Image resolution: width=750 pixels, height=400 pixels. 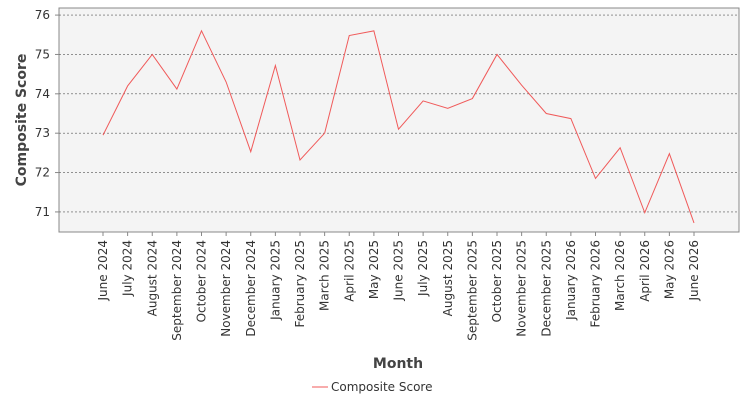 What do you see at coordinates (42, 15) in the screenshot?
I see `y-tick-label: 76` at bounding box center [42, 15].